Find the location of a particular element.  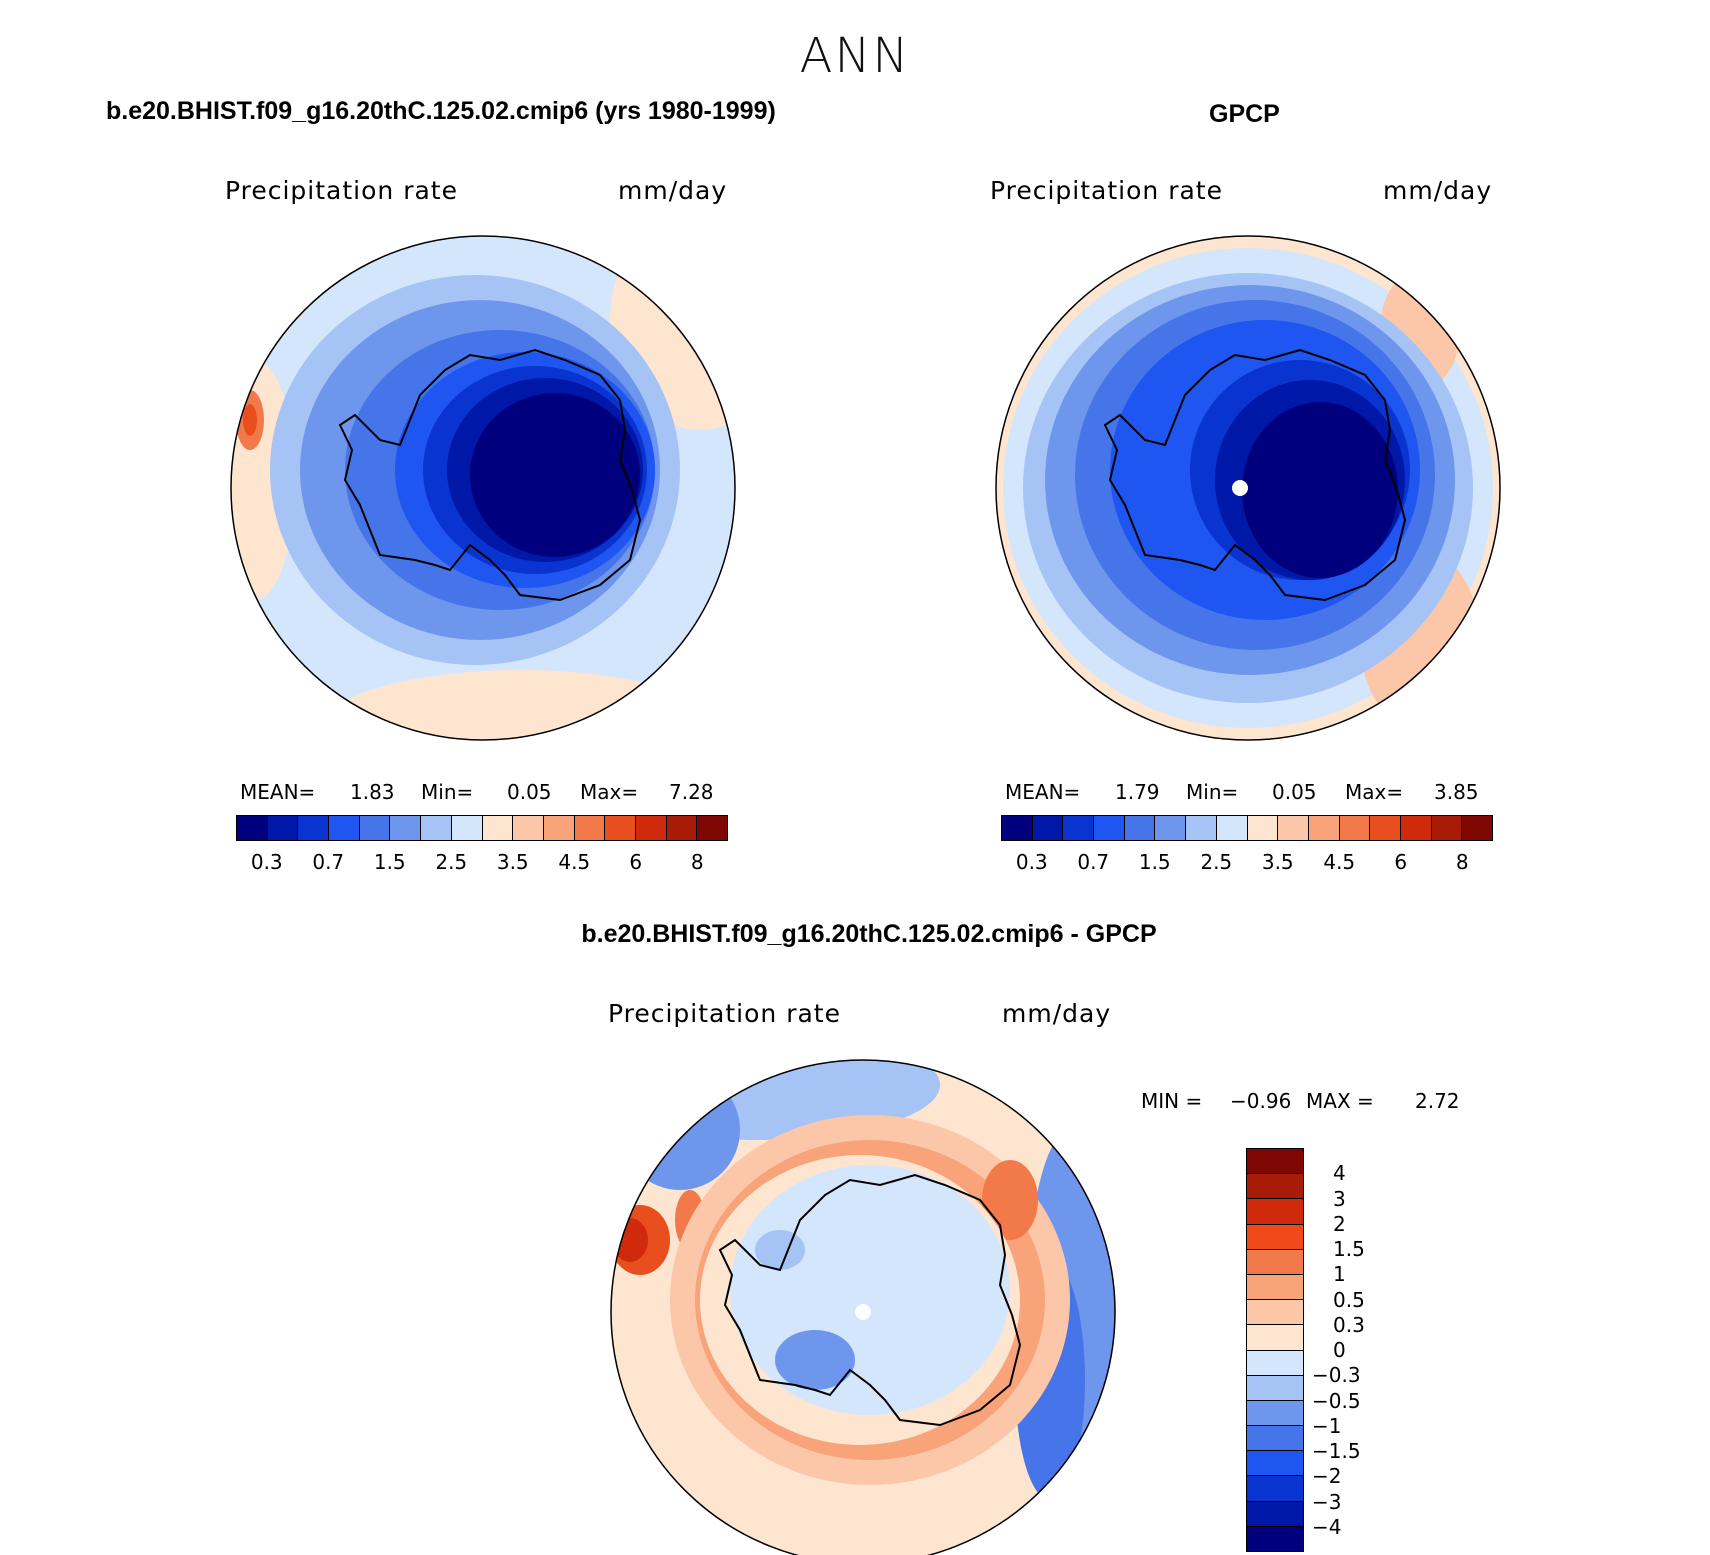

diff-min-label: MIN = is located at coordinates (1172, 1101).